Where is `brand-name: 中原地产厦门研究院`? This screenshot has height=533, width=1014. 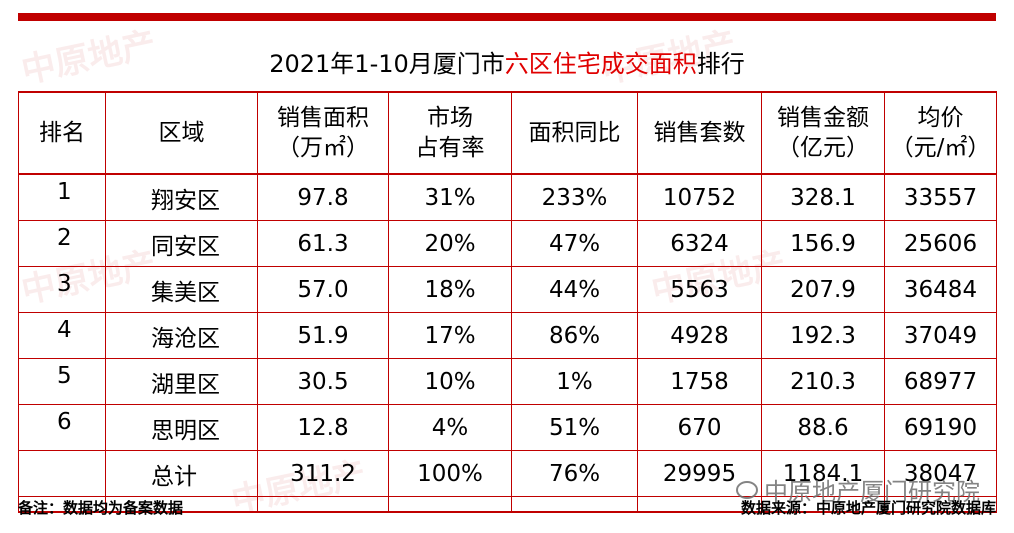 brand-name: 中原地产厦门研究院 is located at coordinates (872, 492).